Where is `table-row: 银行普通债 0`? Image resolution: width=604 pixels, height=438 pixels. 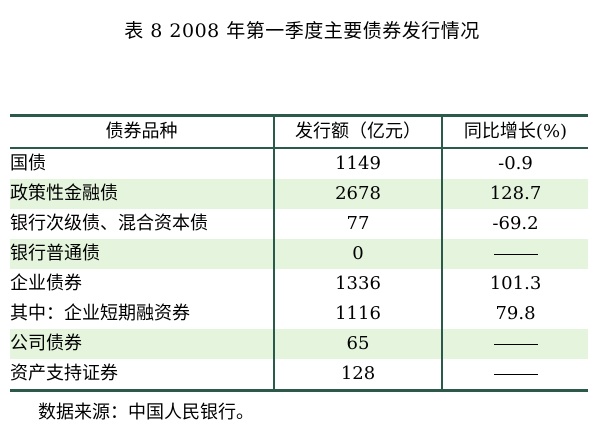
table-row: 银行普通债 0 is located at coordinates (299, 254).